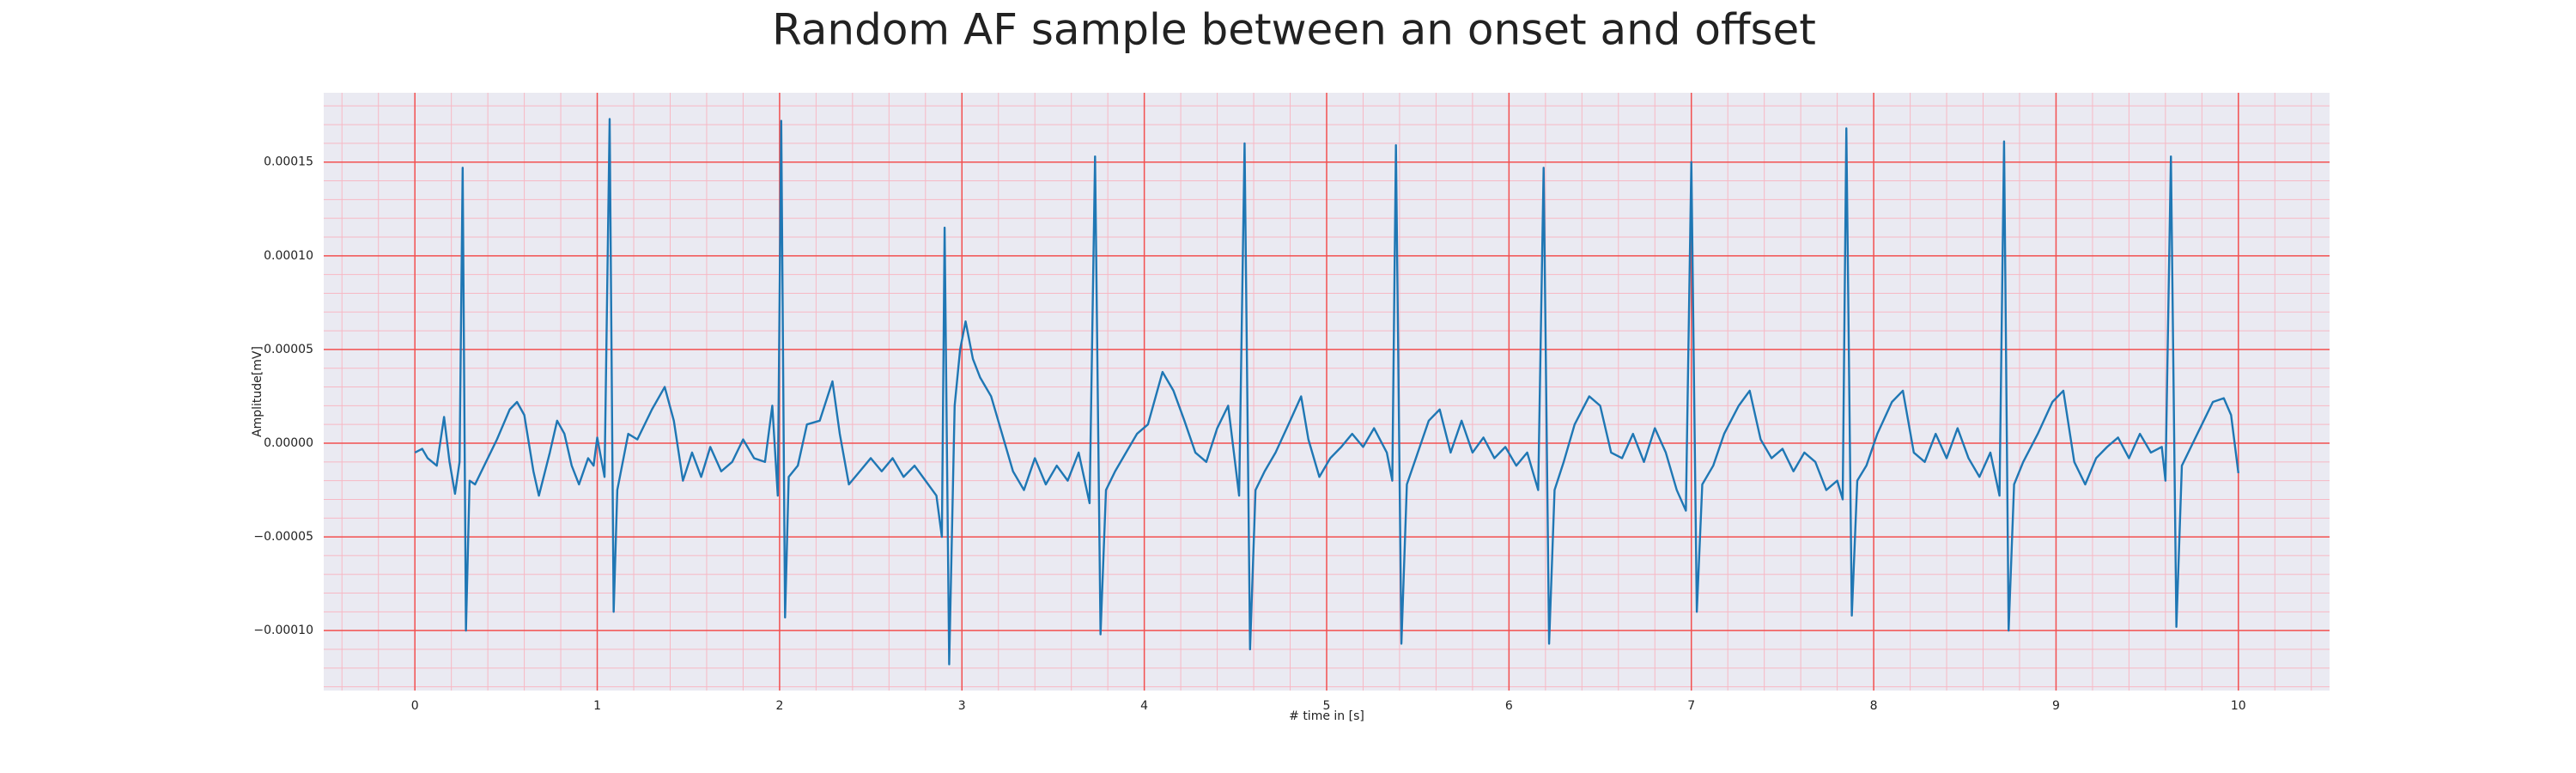 This screenshot has width=2576, height=773. What do you see at coordinates (1509, 706) in the screenshot?
I see `x-tick-label: 6` at bounding box center [1509, 706].